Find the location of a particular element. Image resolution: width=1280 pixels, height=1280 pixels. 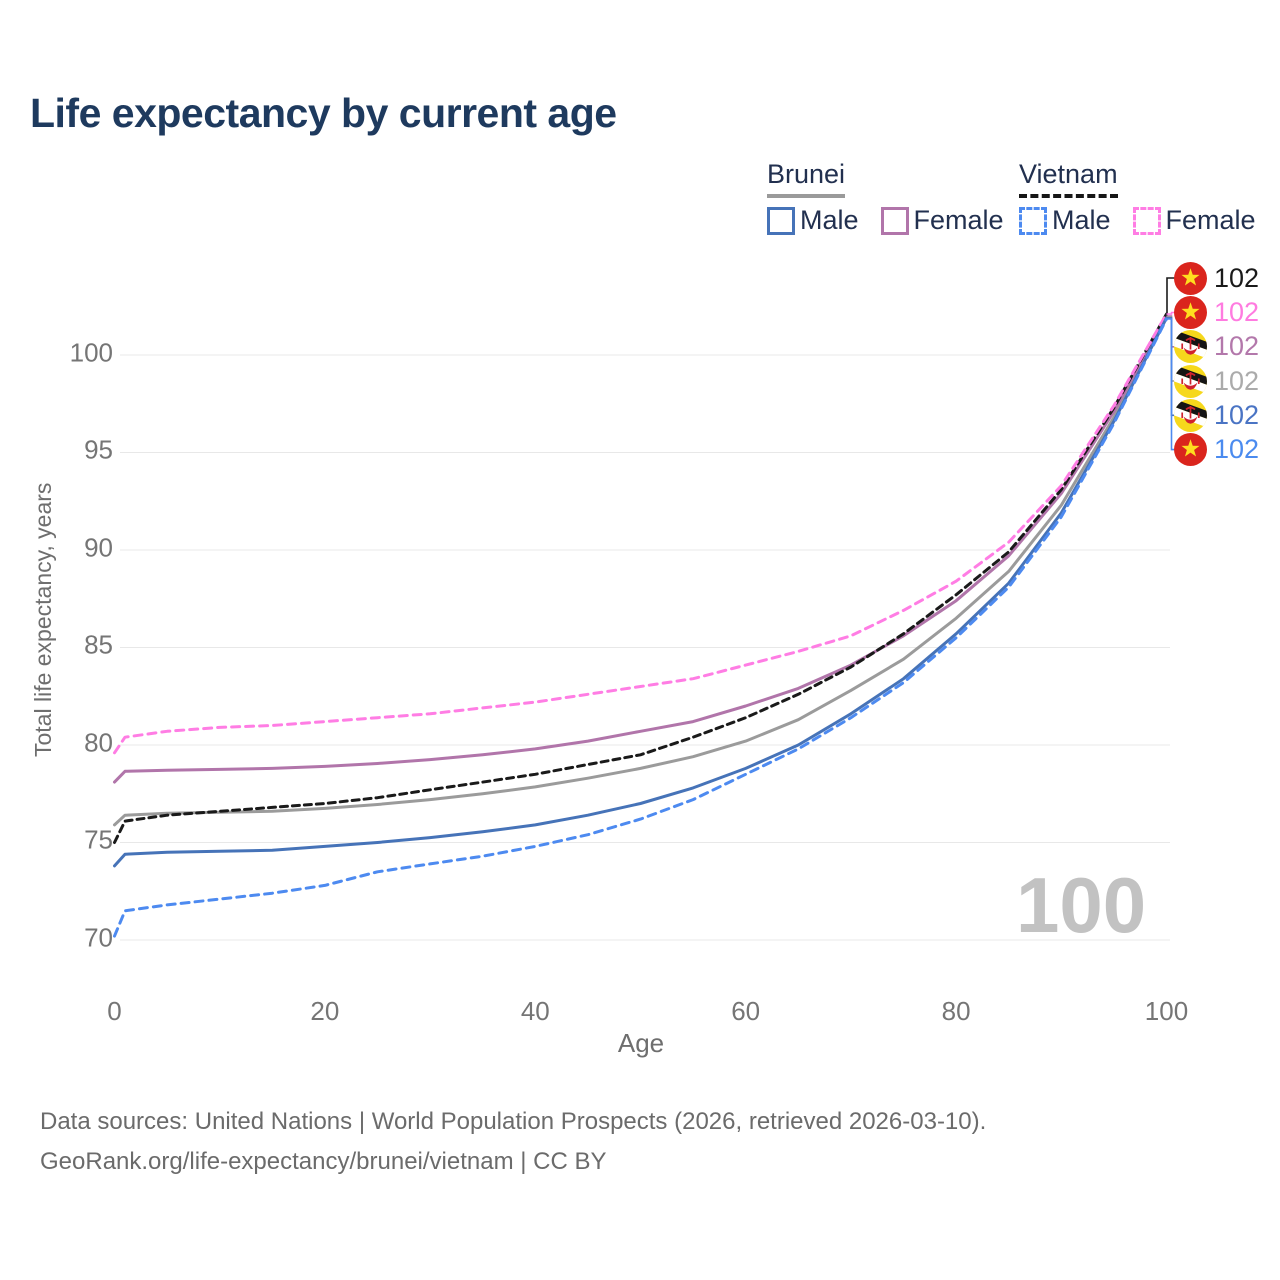

x-axis-title: Age is located at coordinates (641, 1043).